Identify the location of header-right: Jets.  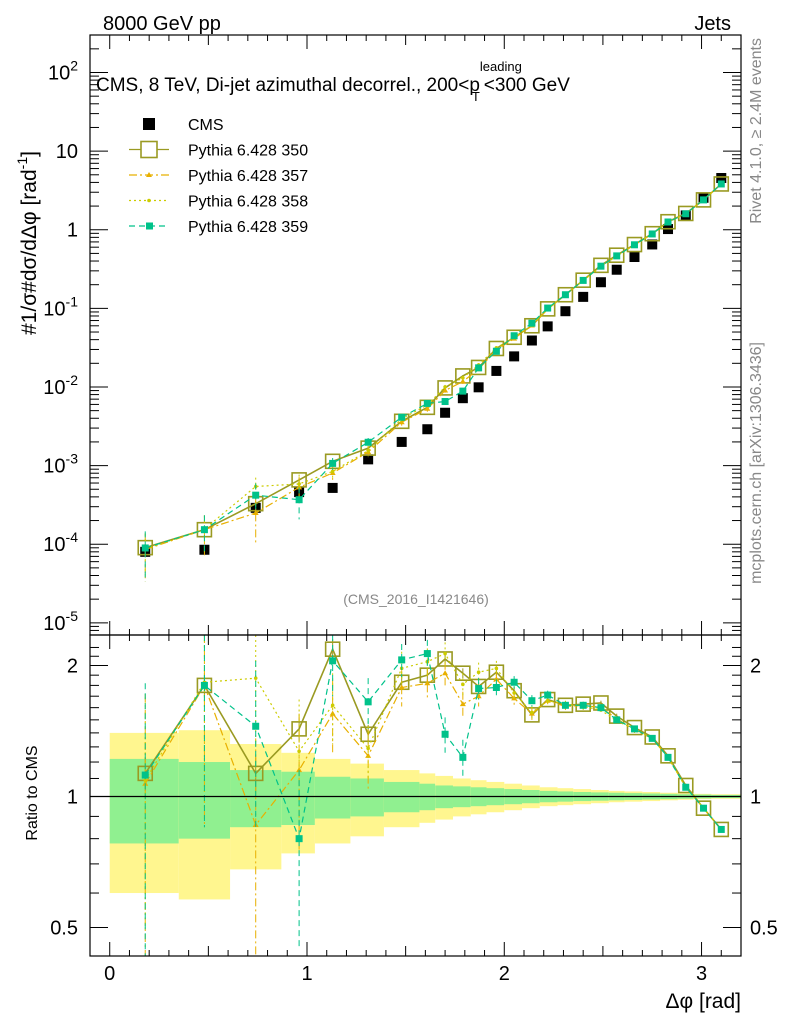
(712, 24).